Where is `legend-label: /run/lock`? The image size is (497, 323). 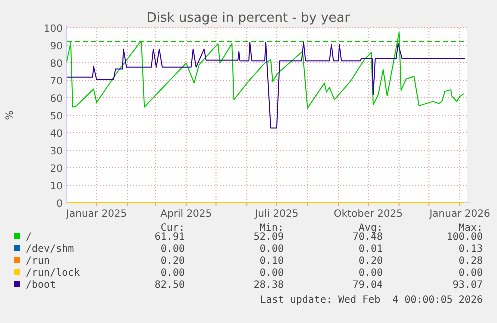
legend-label: /run/lock is located at coordinates (53, 273).